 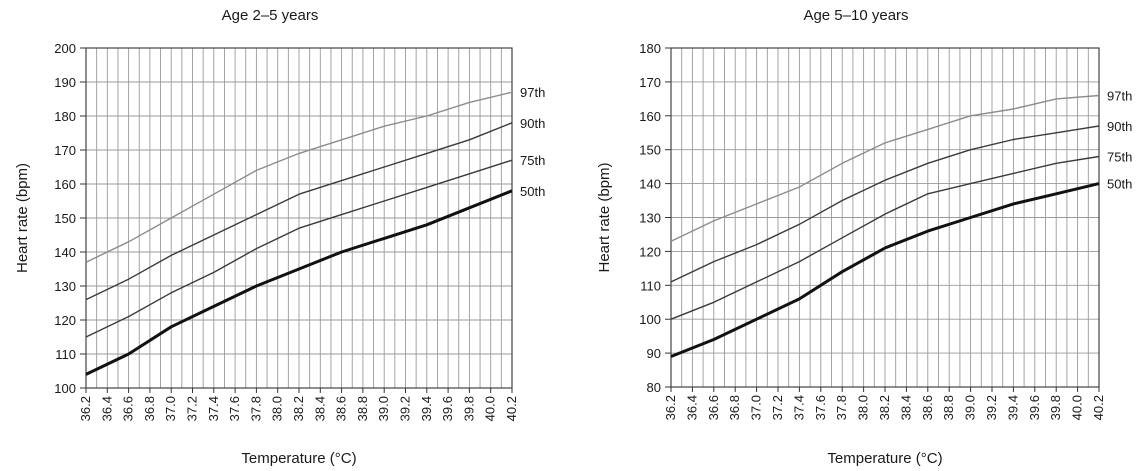 What do you see at coordinates (65, 48) in the screenshot?
I see `y-tick-label: 200` at bounding box center [65, 48].